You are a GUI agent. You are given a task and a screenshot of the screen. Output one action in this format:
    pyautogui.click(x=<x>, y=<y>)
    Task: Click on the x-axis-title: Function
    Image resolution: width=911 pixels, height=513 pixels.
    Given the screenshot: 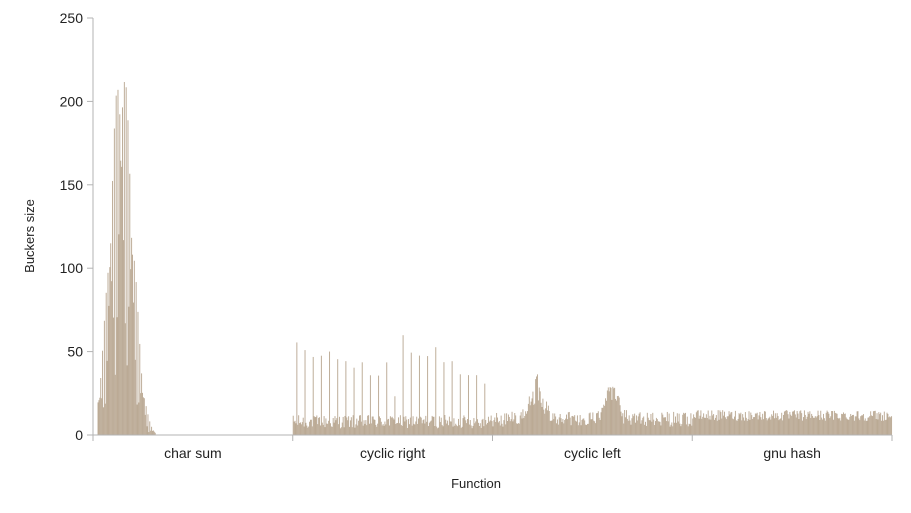 What is the action you would take?
    pyautogui.click(x=476, y=483)
    